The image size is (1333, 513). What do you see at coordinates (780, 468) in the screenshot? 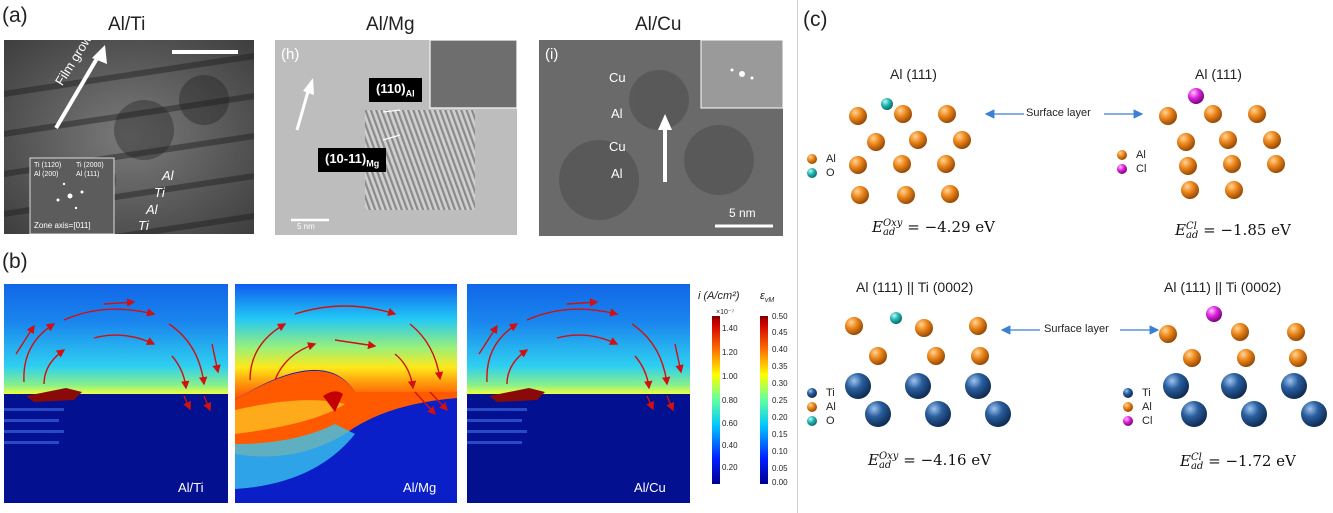
I see `cbar-strain-tick-10: 0.05` at bounding box center [780, 468].